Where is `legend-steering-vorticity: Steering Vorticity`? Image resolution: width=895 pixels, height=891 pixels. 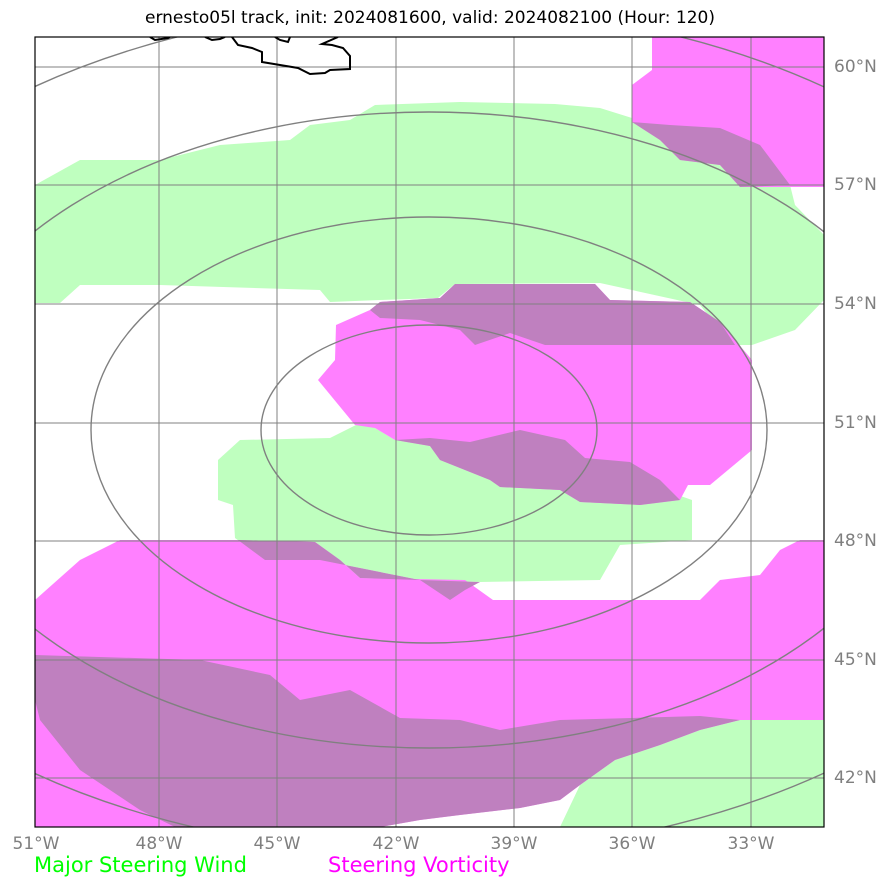
legend-steering-vorticity: Steering Vorticity is located at coordinates (419, 865).